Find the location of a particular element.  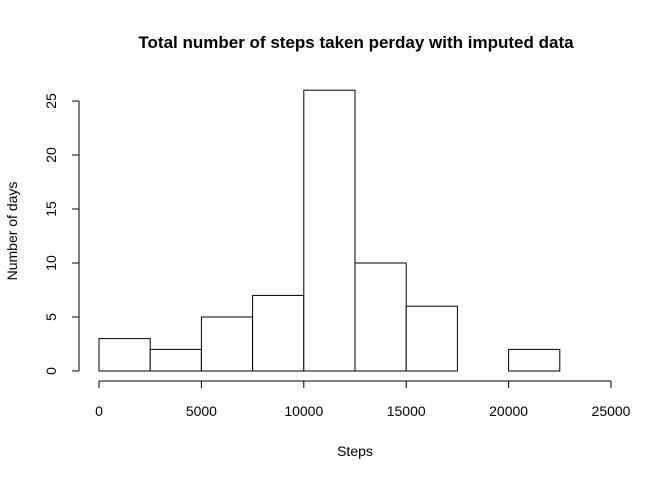

x-tick-label-0: 0 is located at coordinates (99, 411).